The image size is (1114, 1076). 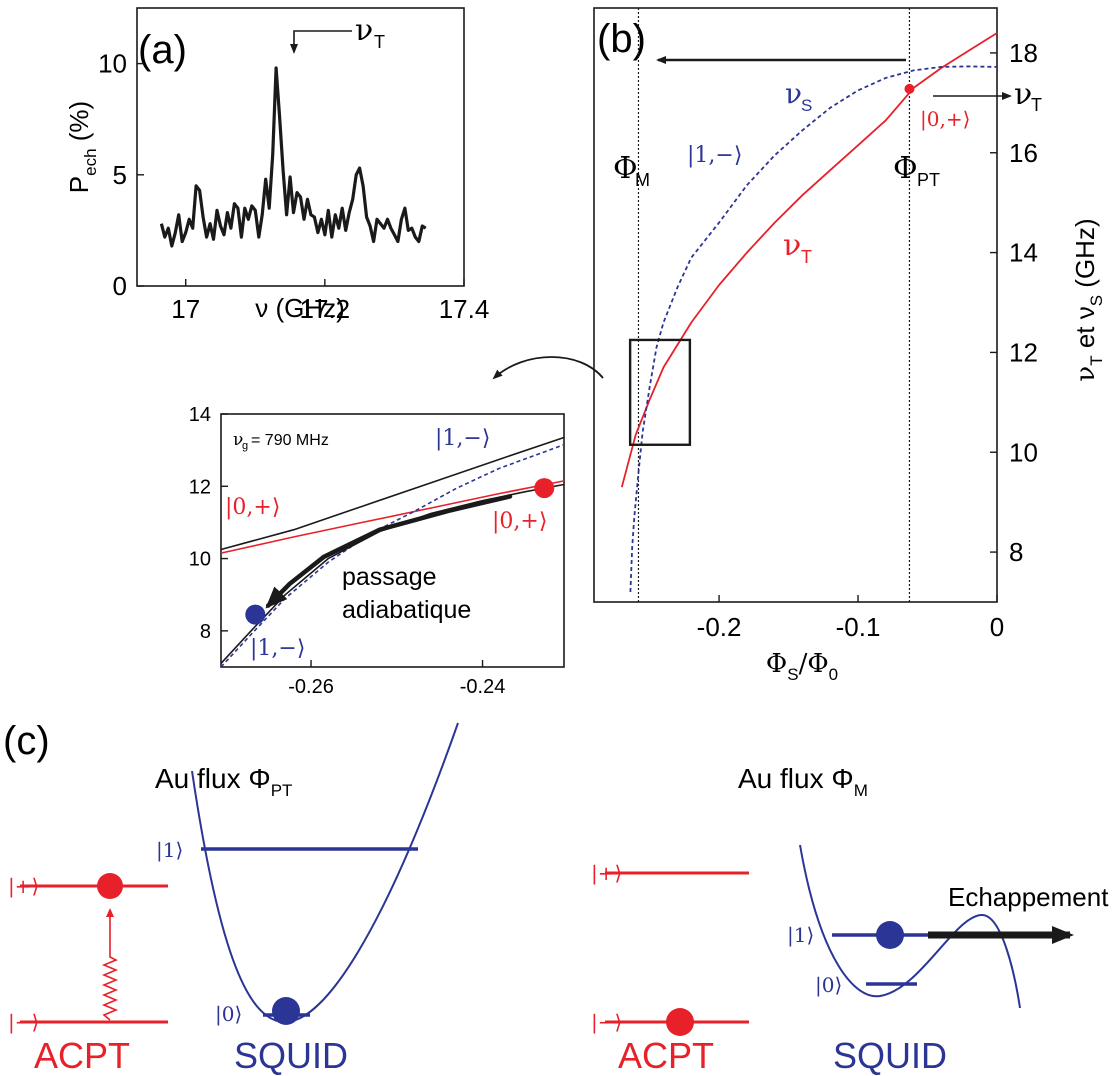 What do you see at coordinates (1096, 300) in the screenshot?
I see `y-axis-label-b-sub2: S` at bounding box center [1096, 300].